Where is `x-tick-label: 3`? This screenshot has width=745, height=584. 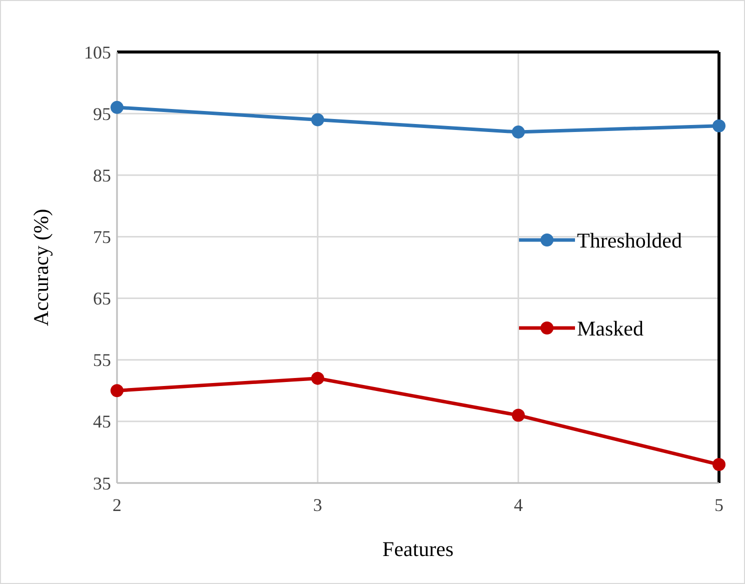
x-tick-label: 3 is located at coordinates (317, 505).